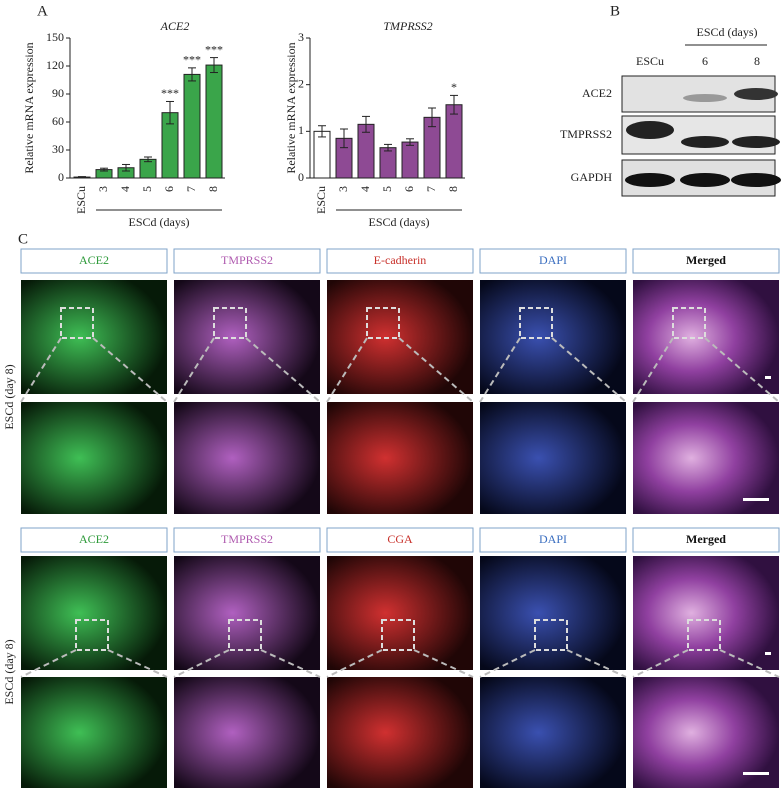 The image size is (783, 793). What do you see at coordinates (592, 177) in the screenshot?
I see `blot-row-label: GAPDH` at bounding box center [592, 177].